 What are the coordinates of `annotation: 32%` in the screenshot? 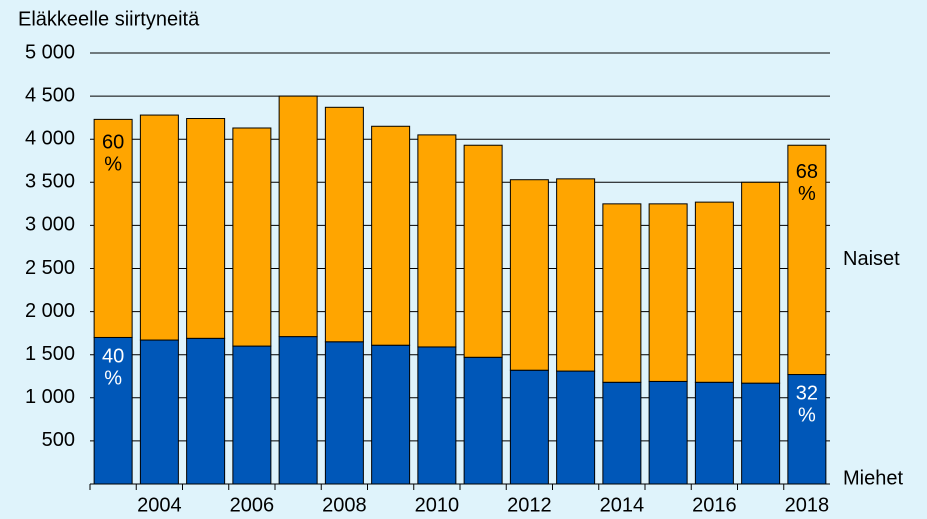 It's located at (807, 405).